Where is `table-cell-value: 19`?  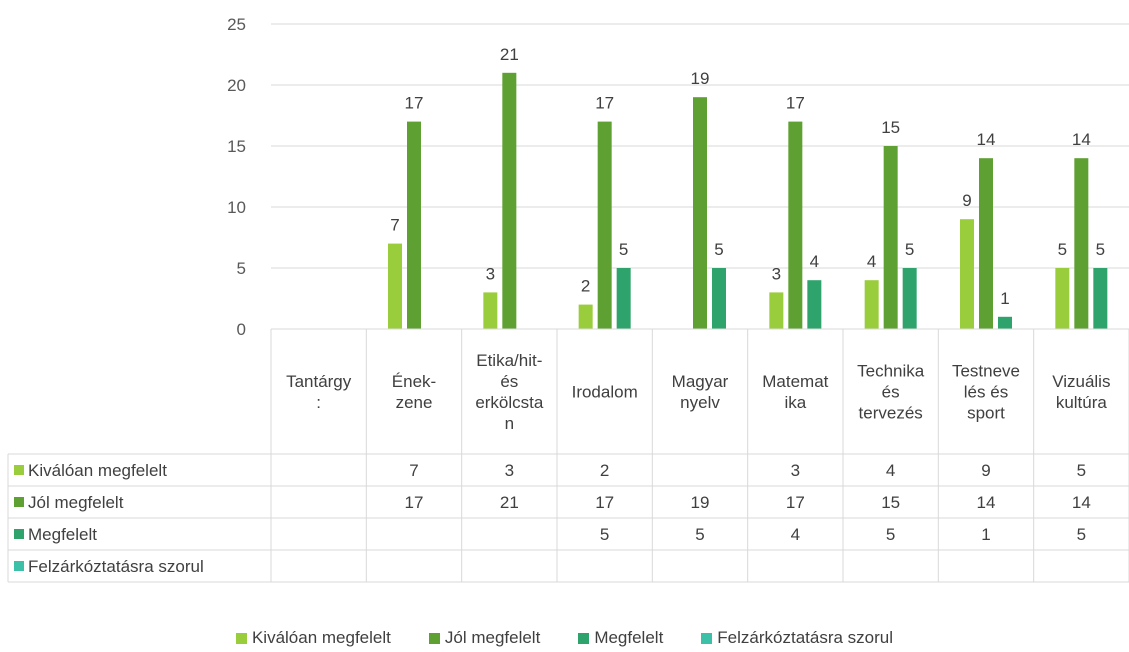
table-cell-value: 19 is located at coordinates (700, 502).